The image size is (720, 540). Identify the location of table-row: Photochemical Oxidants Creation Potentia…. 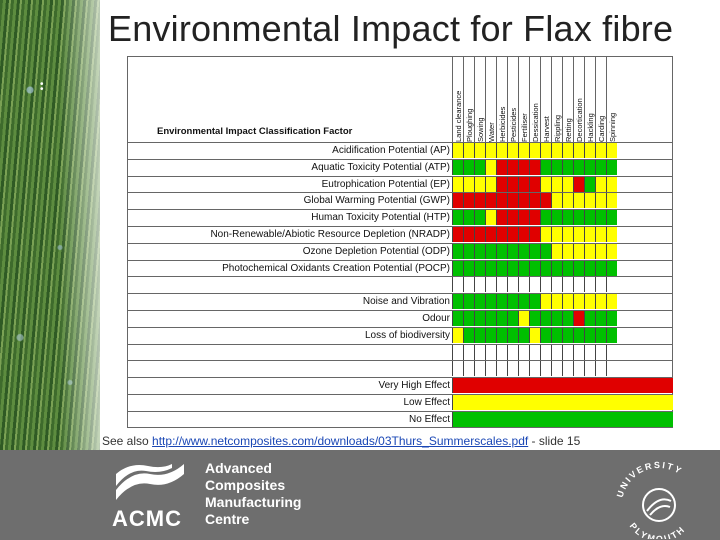
(400, 267).